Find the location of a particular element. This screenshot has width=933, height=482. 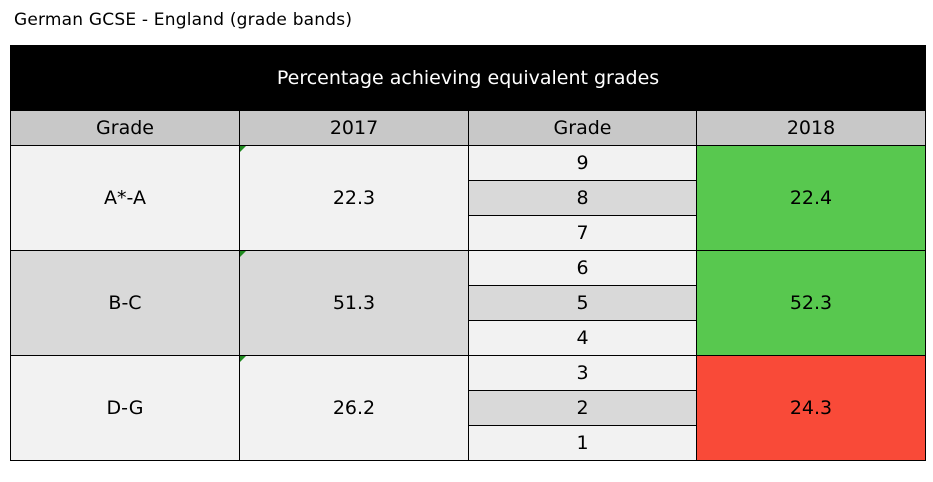

sub-grade-1: 1 is located at coordinates (582, 443).